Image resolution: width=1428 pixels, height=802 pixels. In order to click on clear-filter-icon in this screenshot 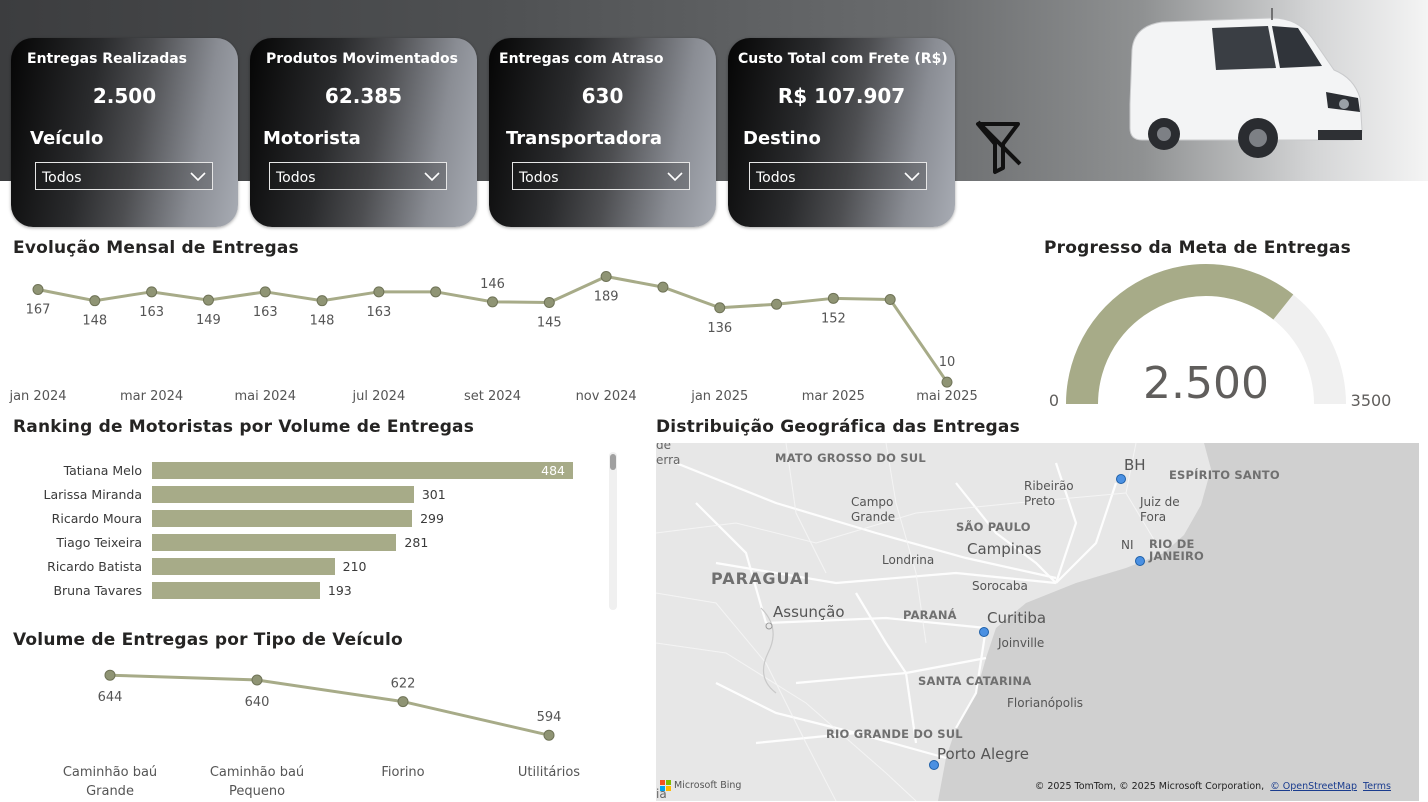, I will do `click(999, 147)`.